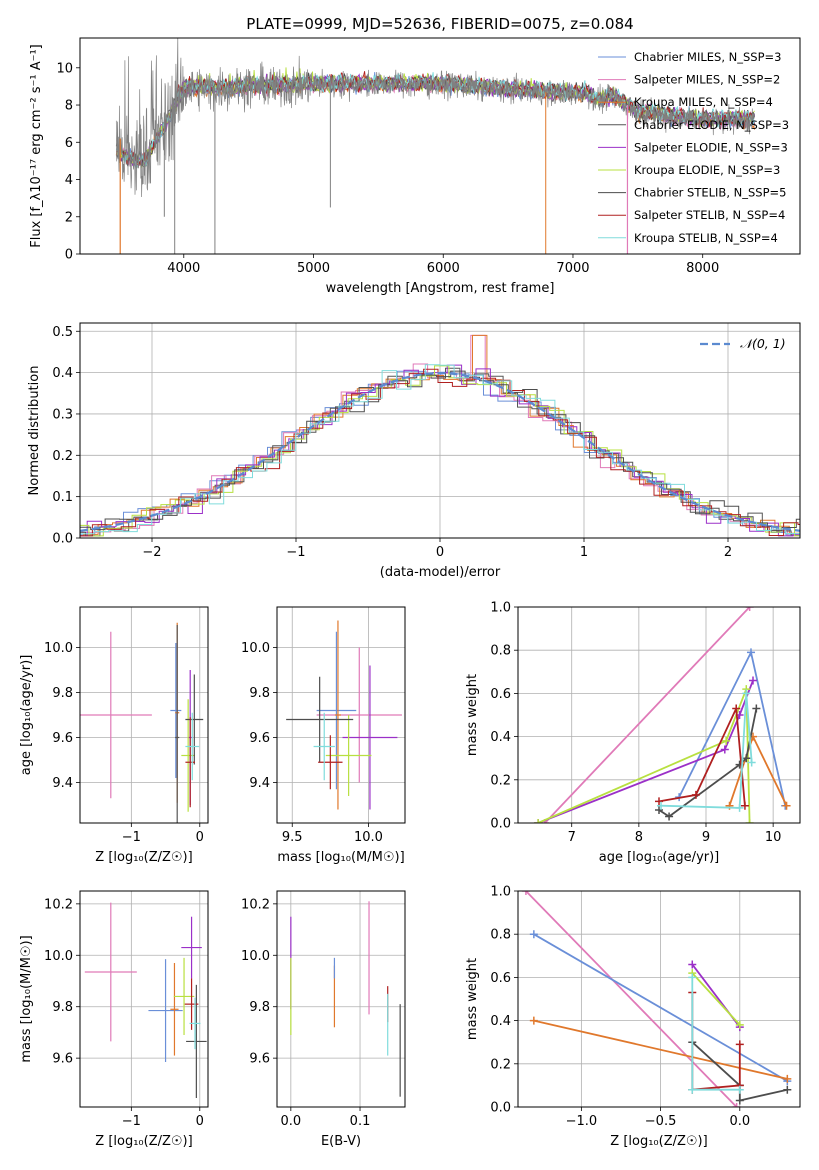 The image size is (819, 1170). I want to click on legend-label: Chabrier STELIB, N_SSP=5, so click(710, 193).